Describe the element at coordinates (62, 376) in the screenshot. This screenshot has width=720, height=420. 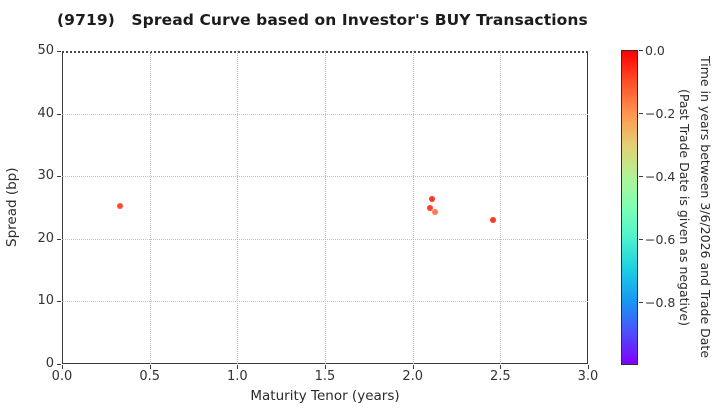
I see `x-tick-label: 0.0` at that location.